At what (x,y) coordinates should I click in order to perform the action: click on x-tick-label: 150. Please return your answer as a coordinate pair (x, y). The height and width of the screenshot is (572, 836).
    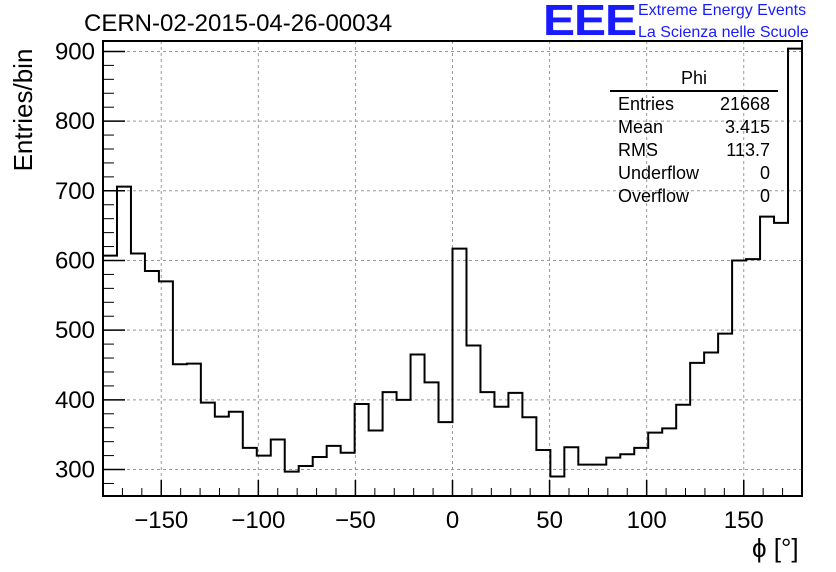
    Looking at the image, I should click on (744, 520).